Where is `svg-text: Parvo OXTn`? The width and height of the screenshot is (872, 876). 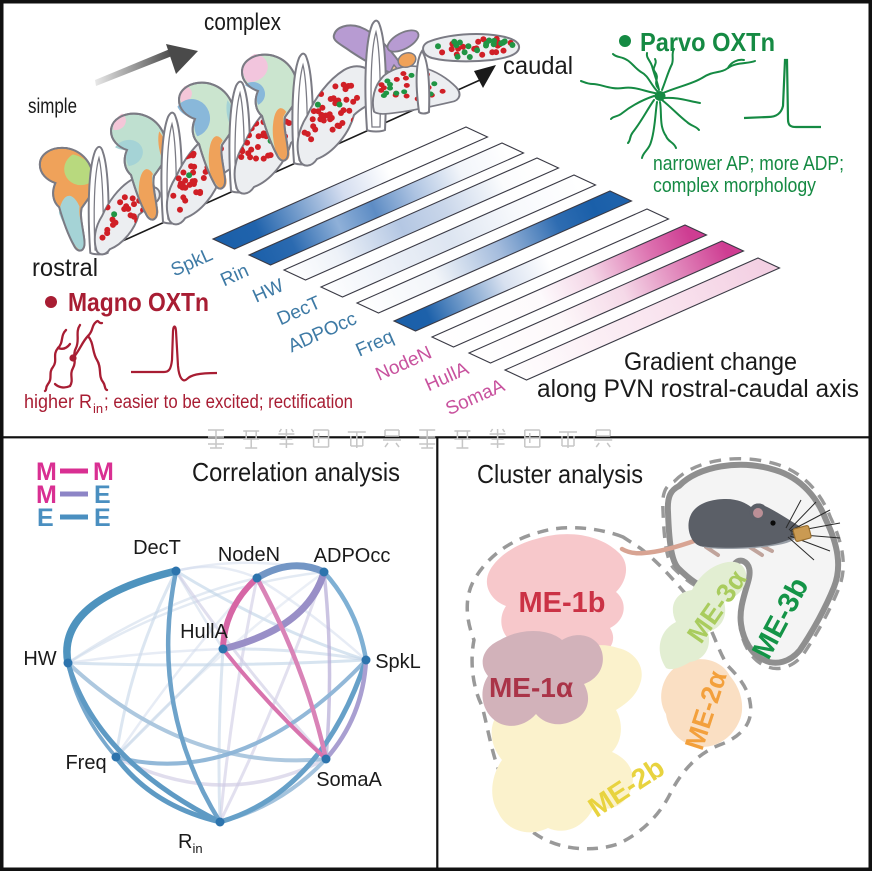
svg-text: Parvo OXTn is located at coordinates (707, 42).